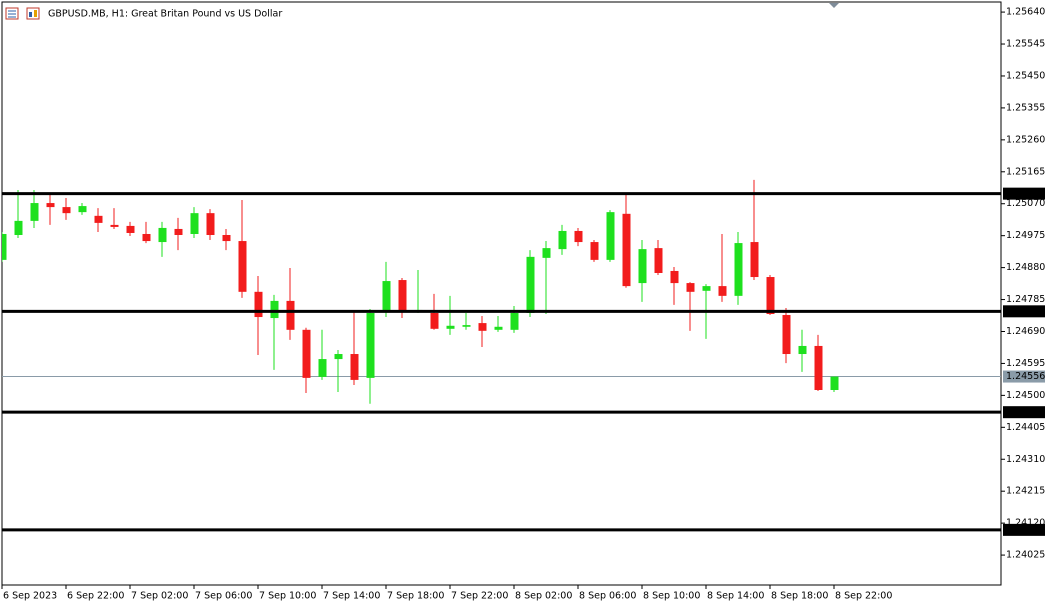  What do you see at coordinates (543, 596) in the screenshot?
I see `x-tick-label: 8 Sep 02:00` at bounding box center [543, 596].